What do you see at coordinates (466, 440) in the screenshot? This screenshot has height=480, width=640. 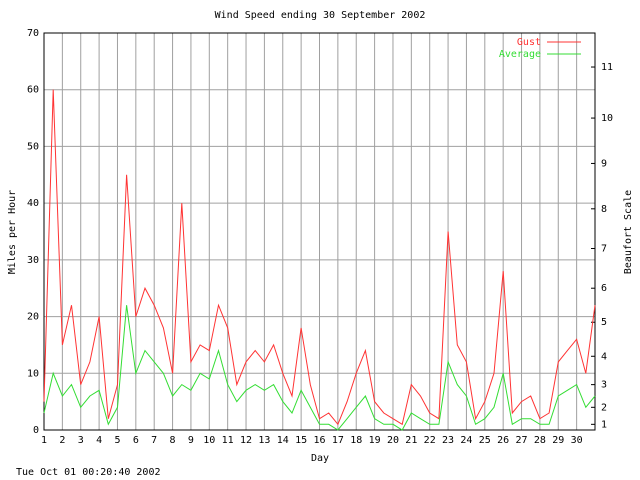 I see `x-tick-label: 24` at bounding box center [466, 440].